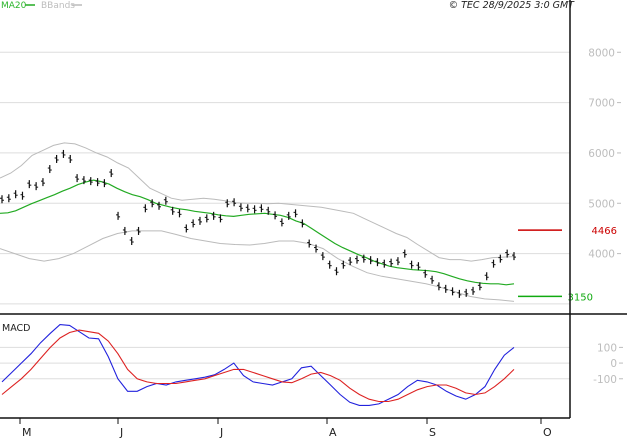  I want to click on y-axis-ticks: 4000 5000 6000 7000 8000 100 0 -100, so click(605, 216).